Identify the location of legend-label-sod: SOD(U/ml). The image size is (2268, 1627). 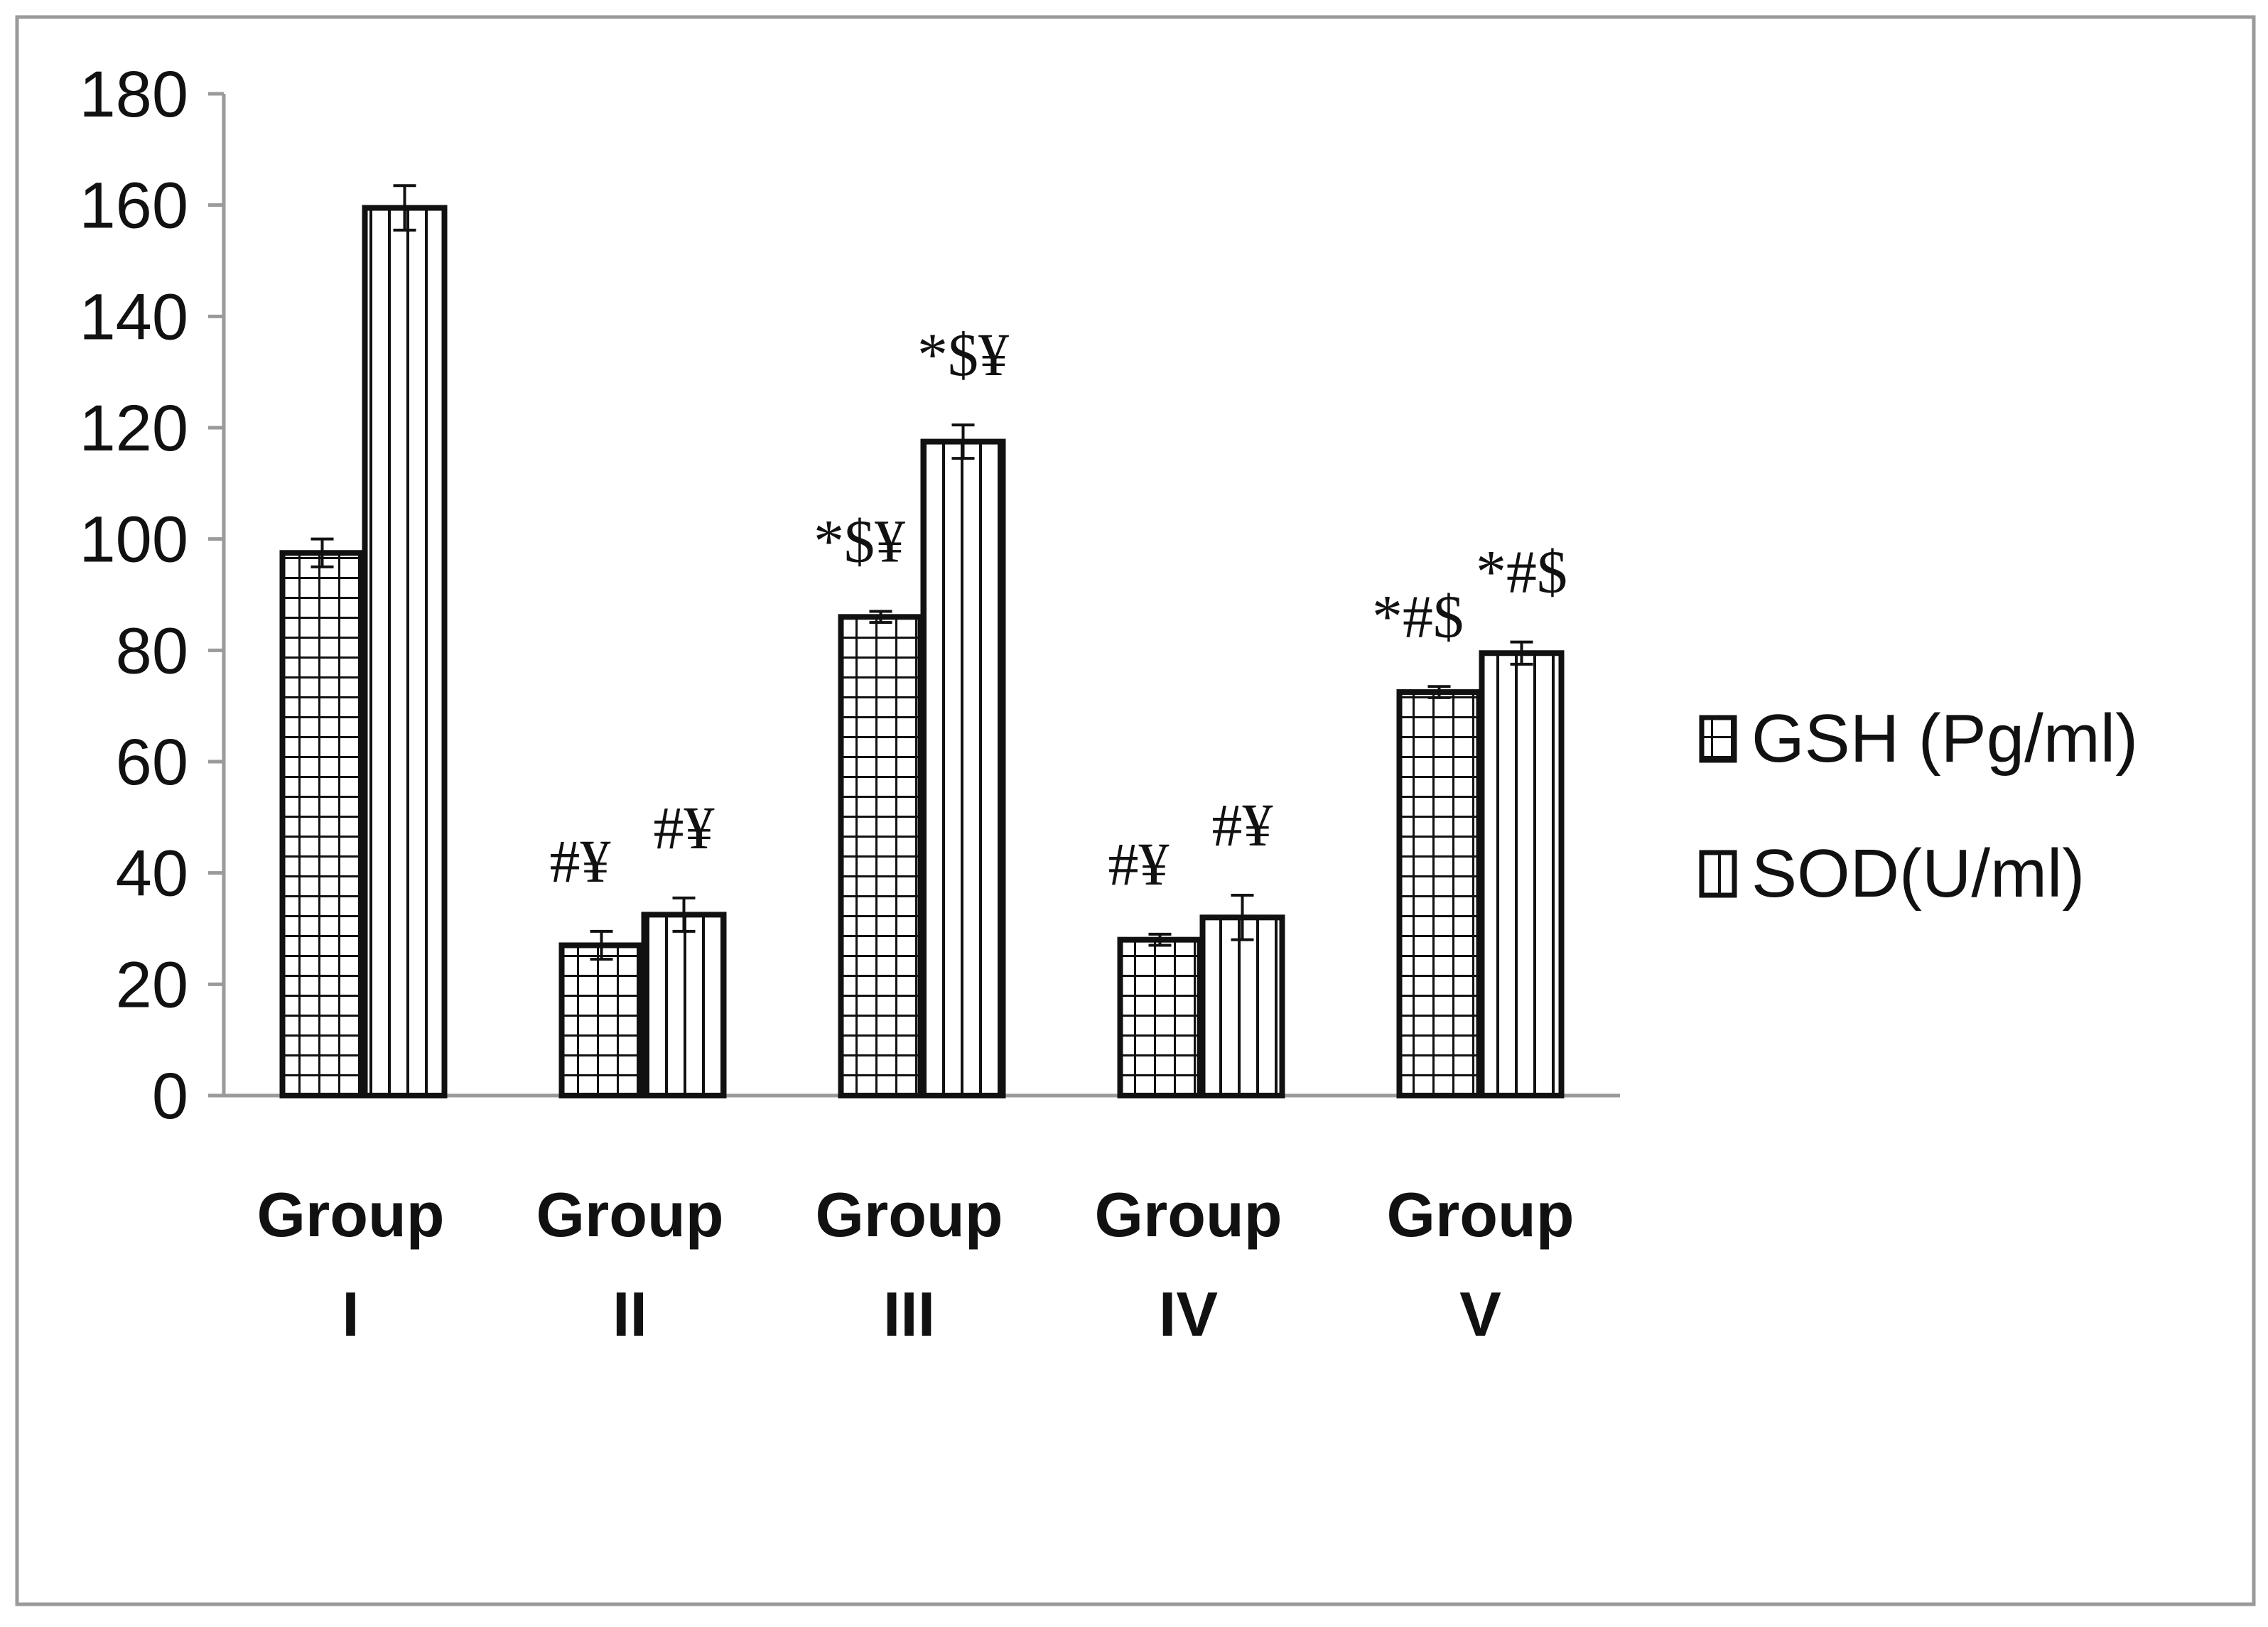
(1918, 874).